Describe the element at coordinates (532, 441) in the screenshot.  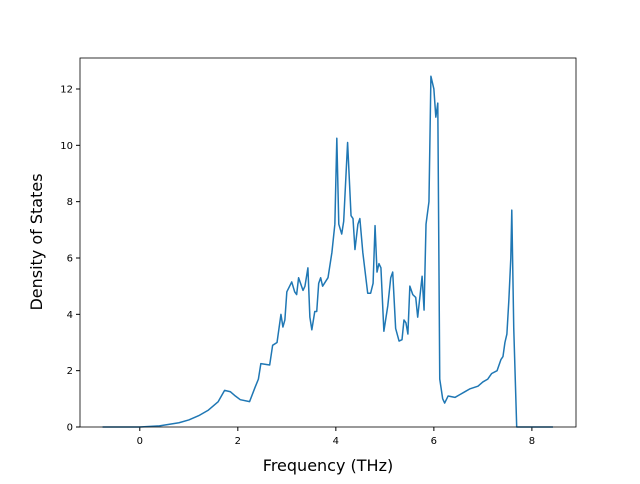
I see `x-tick-label: 8` at that location.